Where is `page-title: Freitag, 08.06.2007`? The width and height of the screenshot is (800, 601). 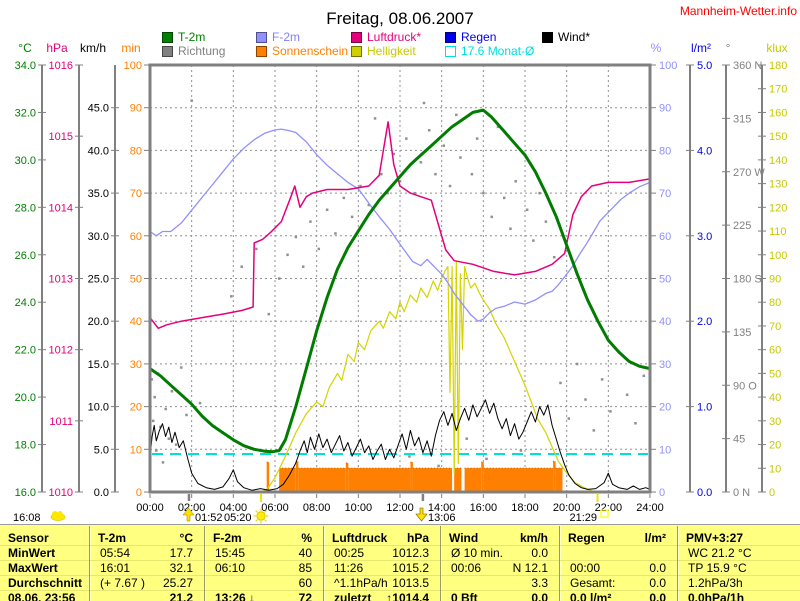
page-title: Freitag, 08.06.2007 is located at coordinates (400, 18).